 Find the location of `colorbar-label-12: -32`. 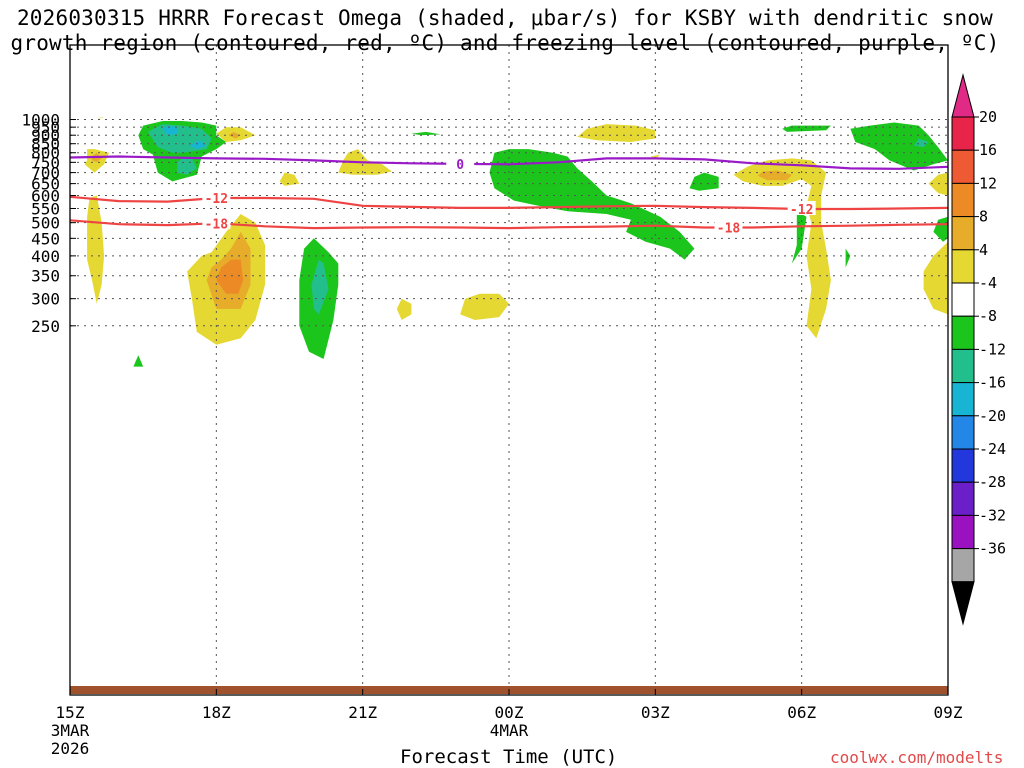

colorbar-label-12: -32 is located at coordinates (992, 515).